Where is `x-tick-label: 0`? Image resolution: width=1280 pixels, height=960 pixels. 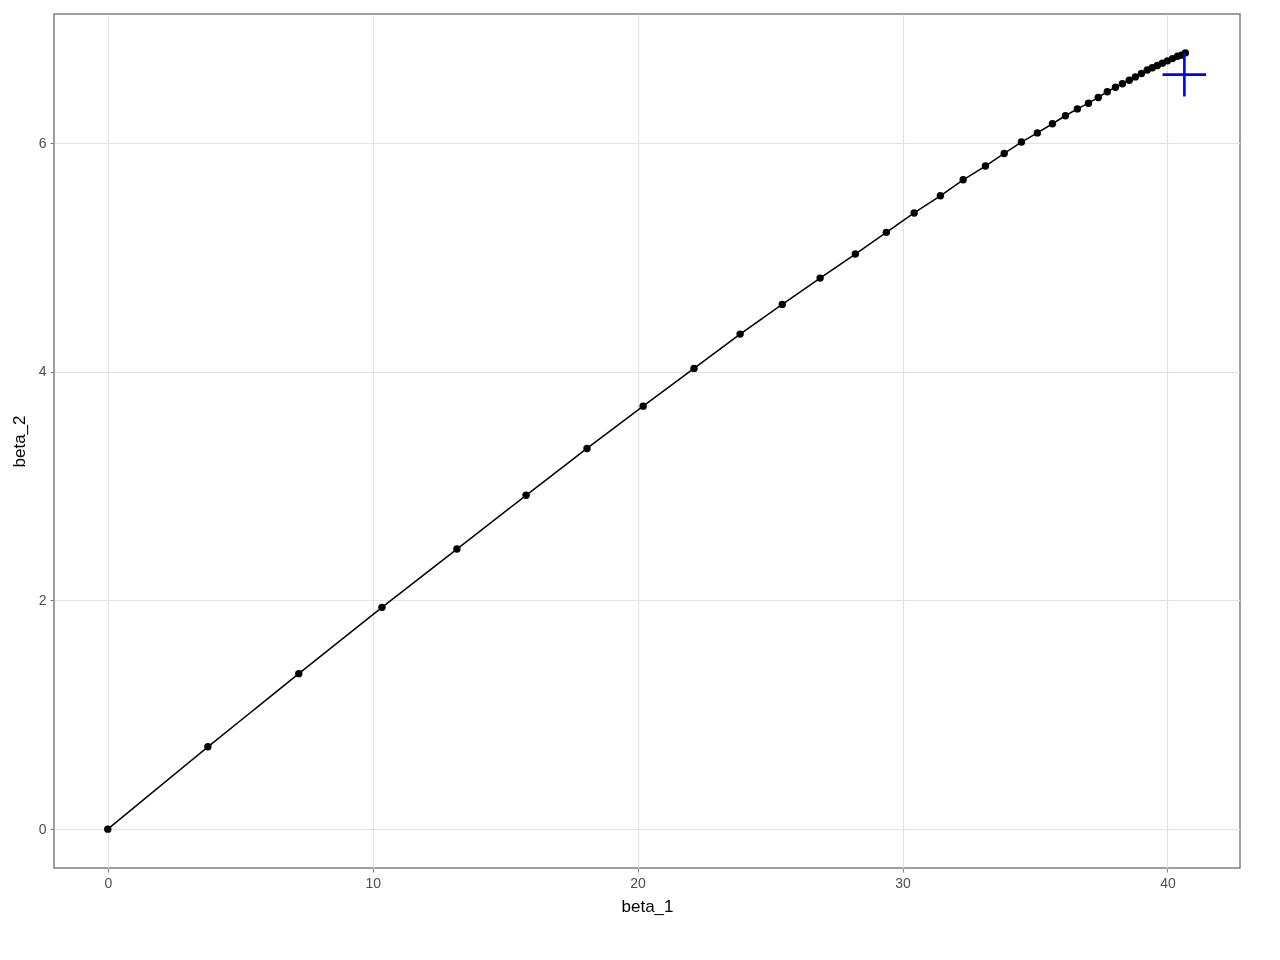 x-tick-label: 0 is located at coordinates (108, 882).